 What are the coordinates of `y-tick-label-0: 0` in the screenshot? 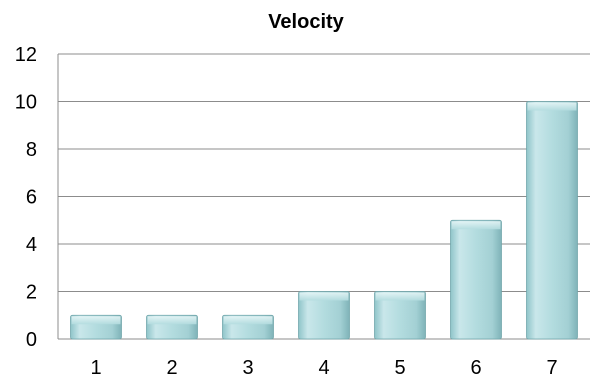 It's located at (31, 340).